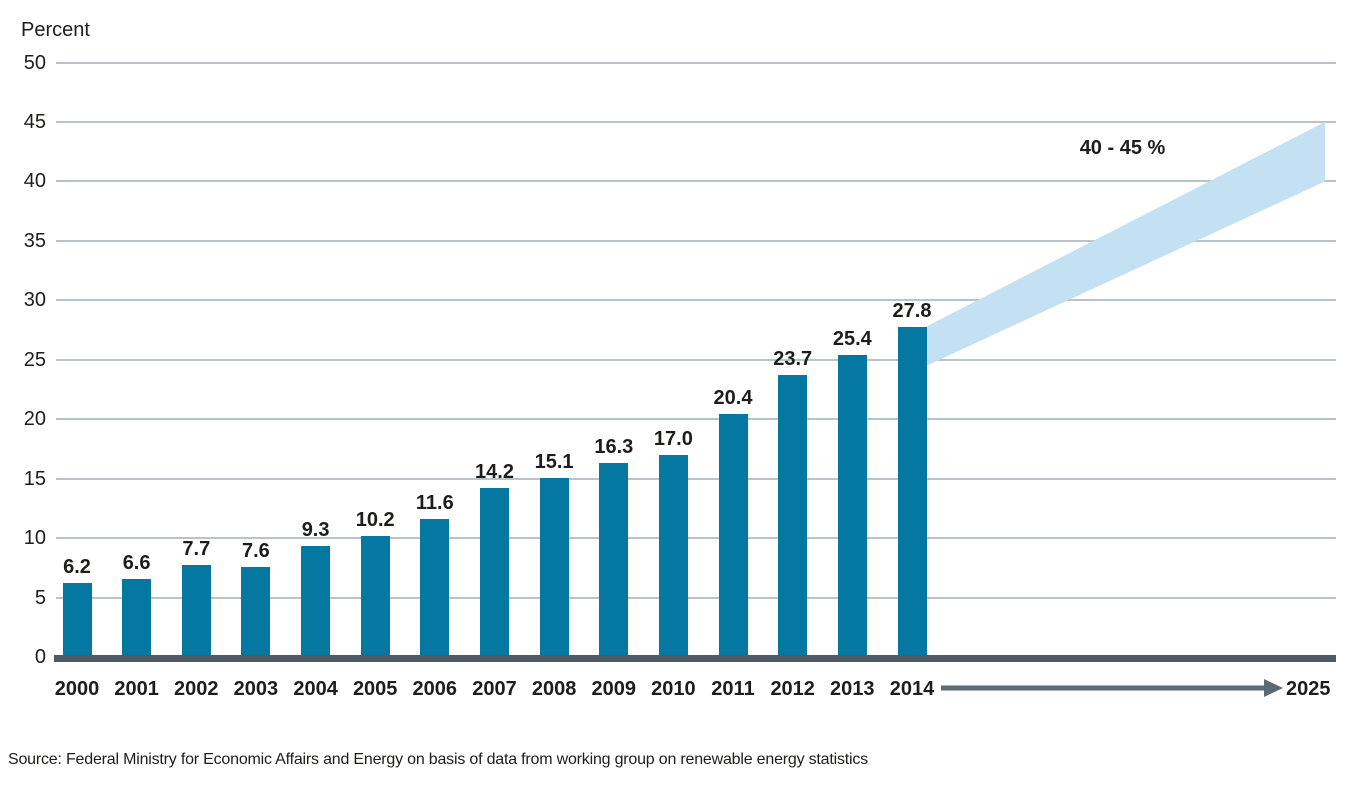 Image resolution: width=1360 pixels, height=790 pixels. Describe the element at coordinates (1308, 689) in the screenshot. I see `x-axis-label-2025: 2025` at that location.